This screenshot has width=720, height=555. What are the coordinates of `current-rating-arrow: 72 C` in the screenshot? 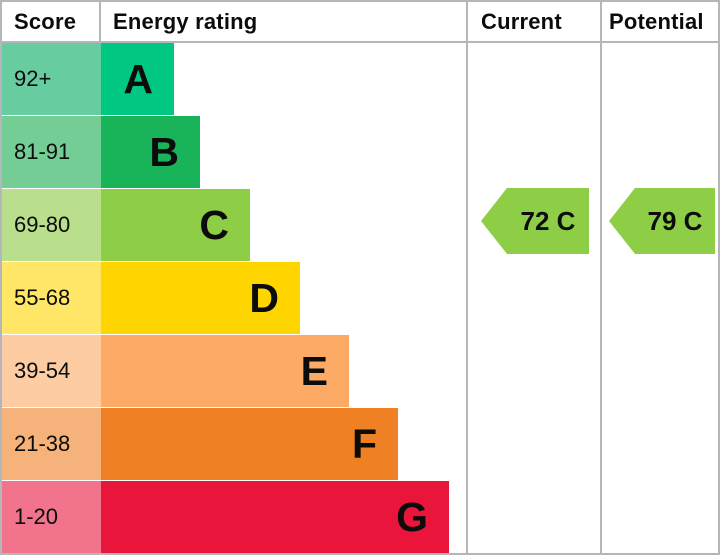 It's located at (535, 221).